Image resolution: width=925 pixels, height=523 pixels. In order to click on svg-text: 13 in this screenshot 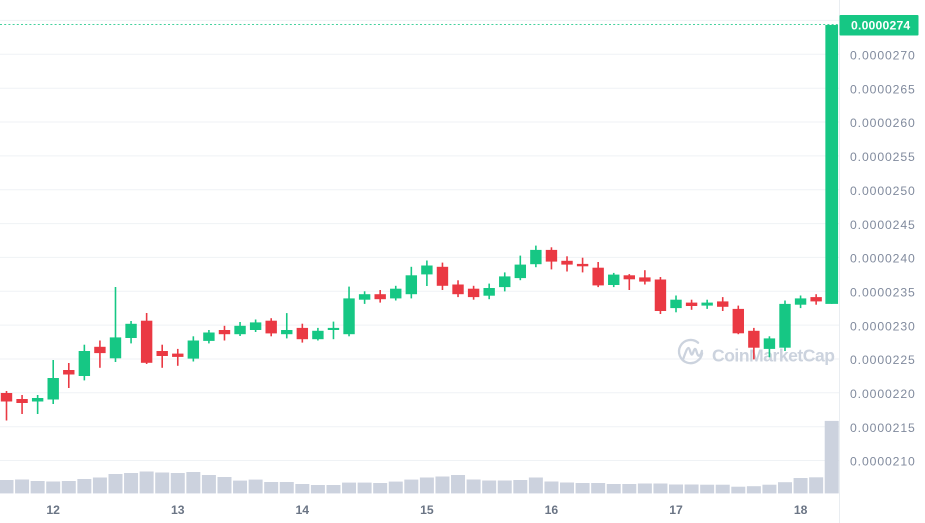, I will do `click(178, 510)`.